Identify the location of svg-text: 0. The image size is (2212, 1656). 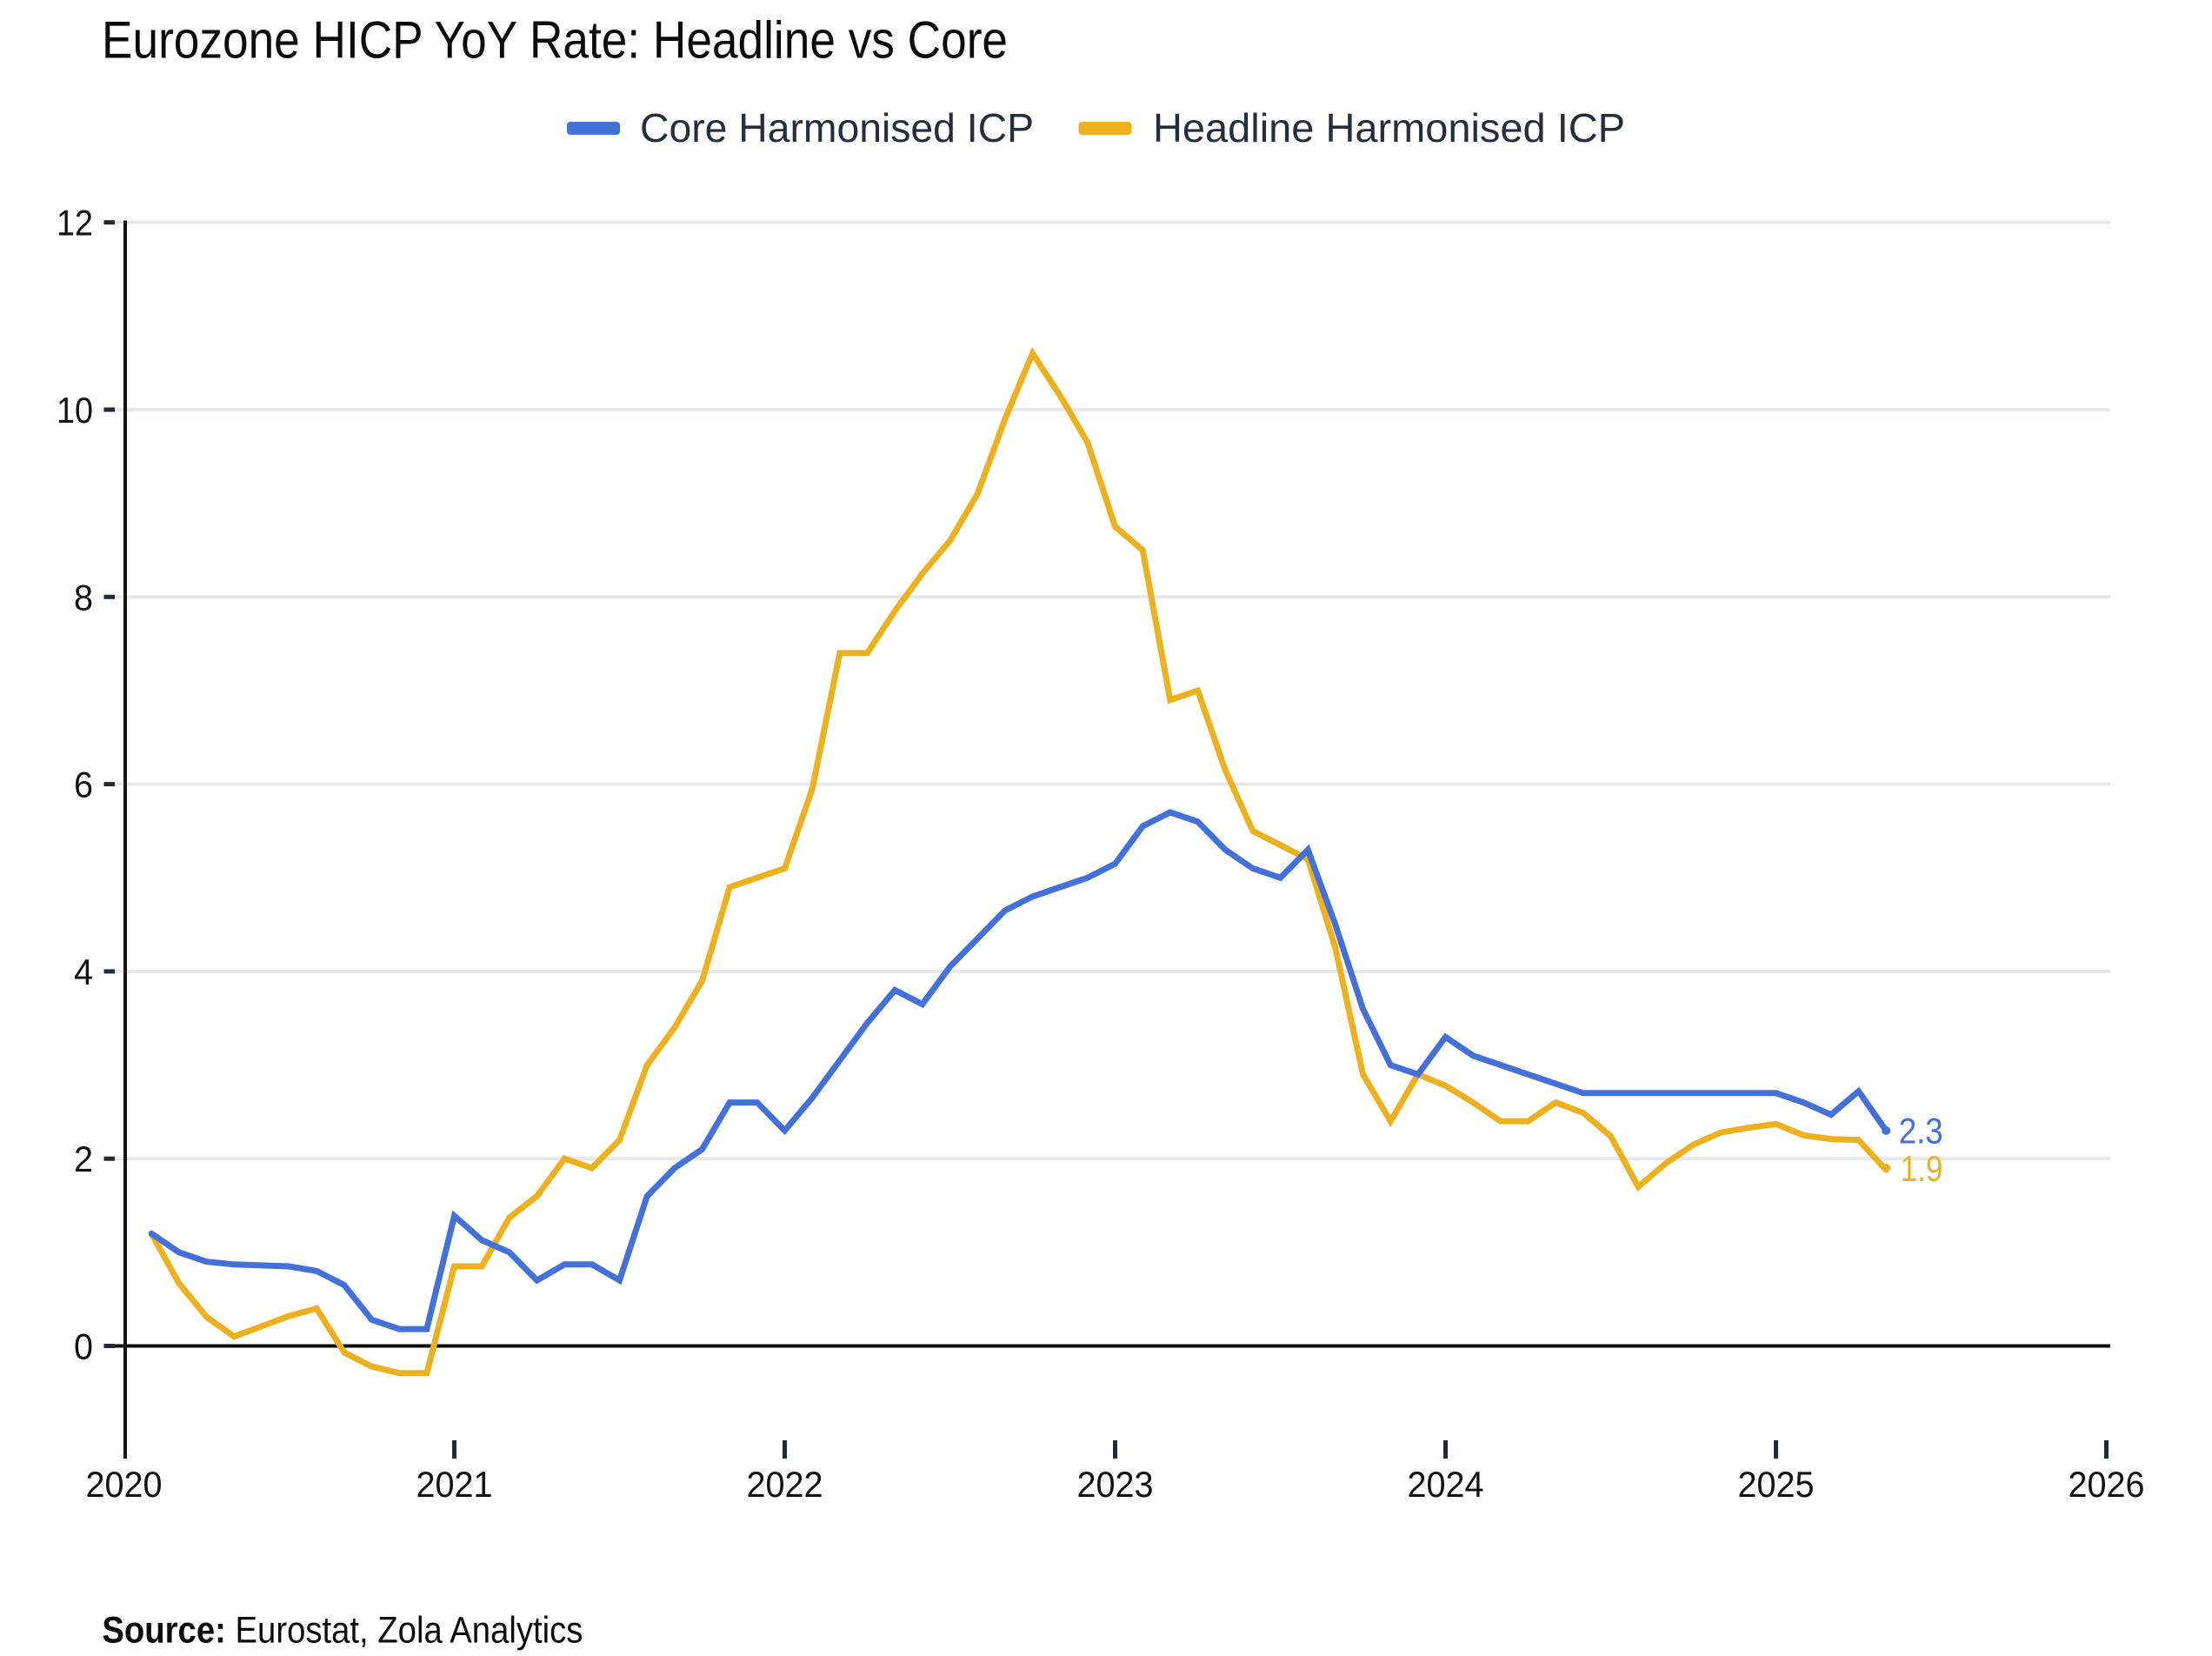
(84, 1346).